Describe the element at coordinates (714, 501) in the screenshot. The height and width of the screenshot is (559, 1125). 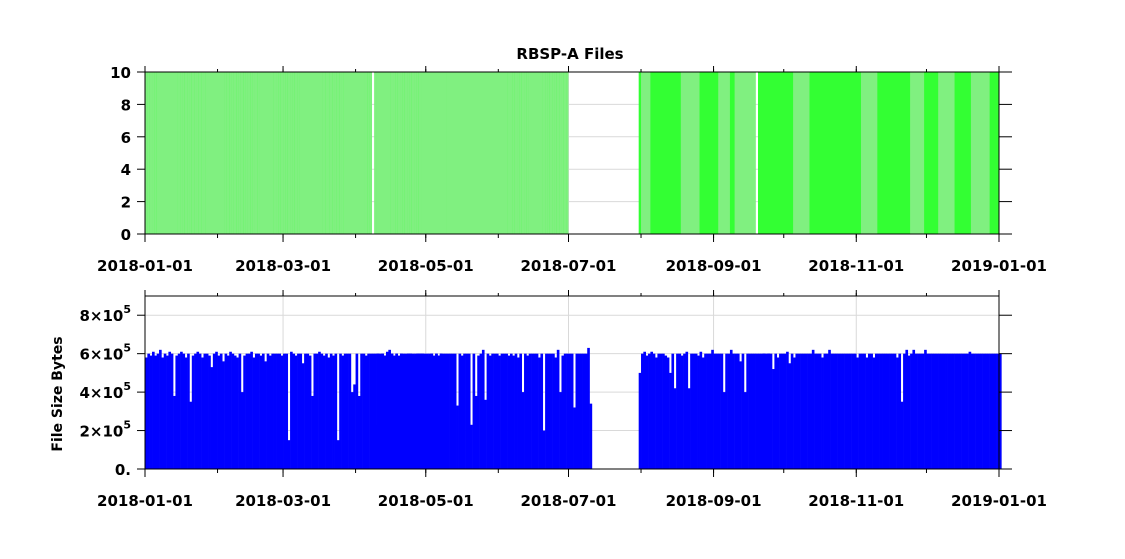
I see `filesize-x-tick-label: 2018-09-01` at that location.